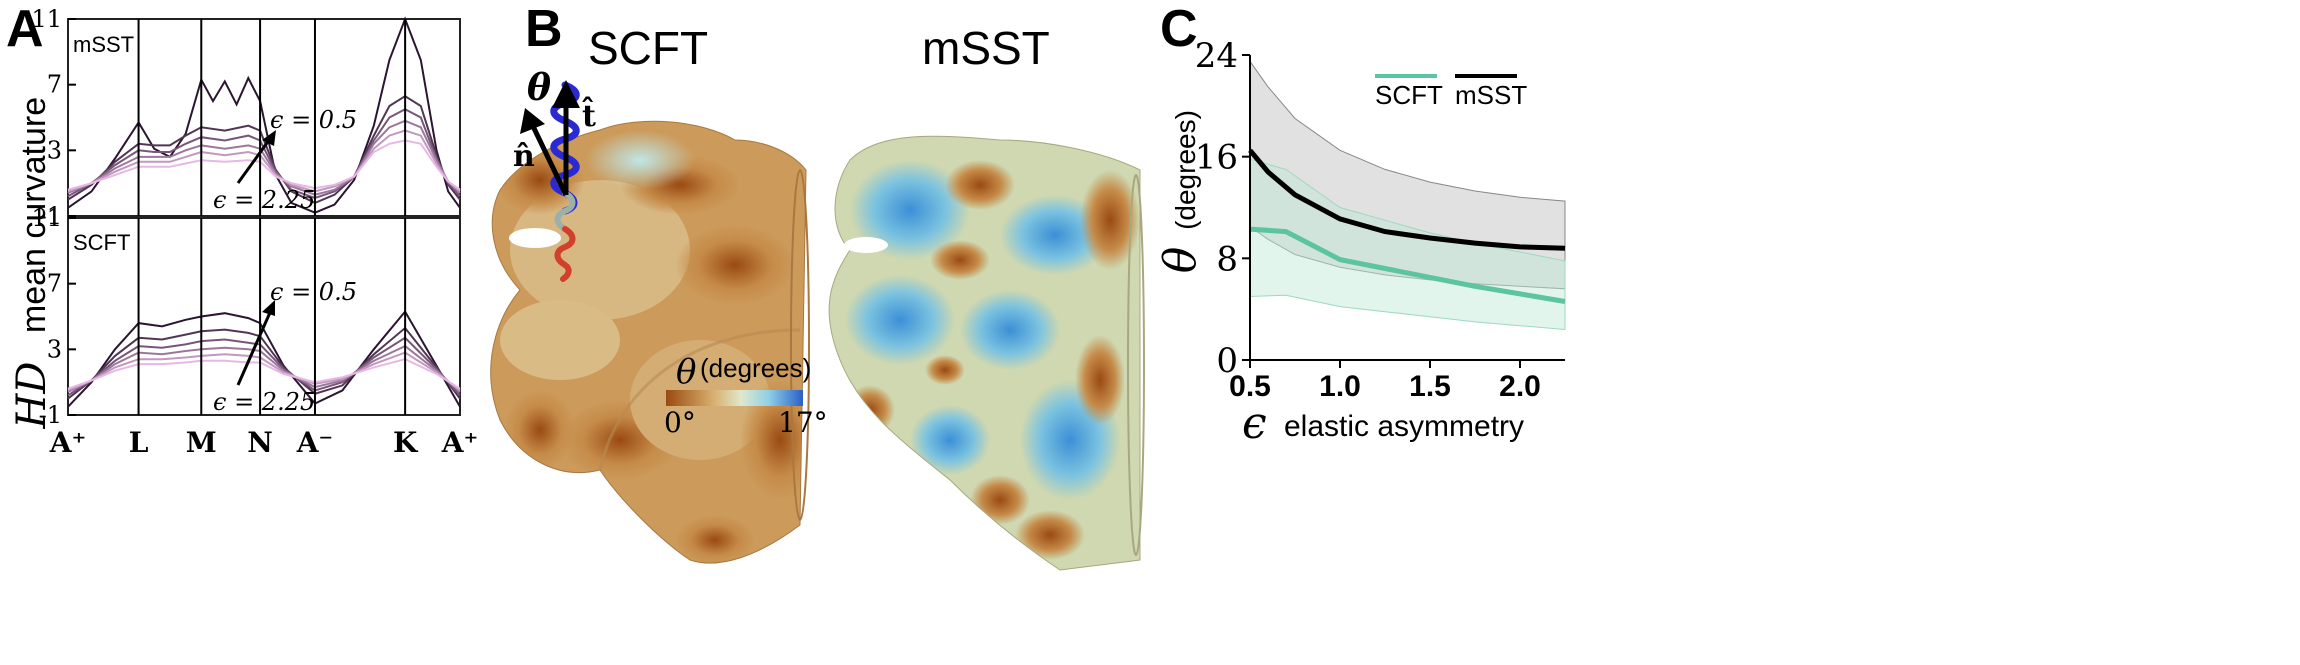 The image size is (2300, 665). What do you see at coordinates (1409, 95) in the screenshot?
I see `panel-c-legend-label-scft: SCFT` at bounding box center [1409, 95].